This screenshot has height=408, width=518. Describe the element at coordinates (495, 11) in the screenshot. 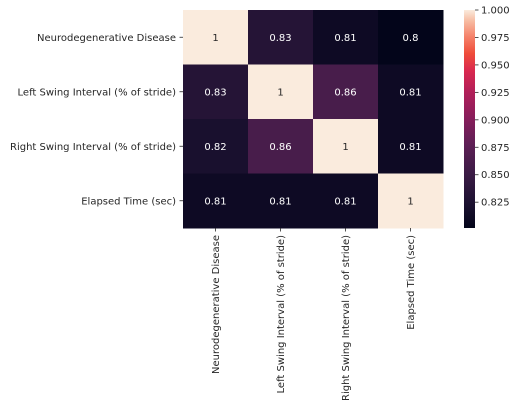

I see `colorbar-tick-label: 1.000` at that location.